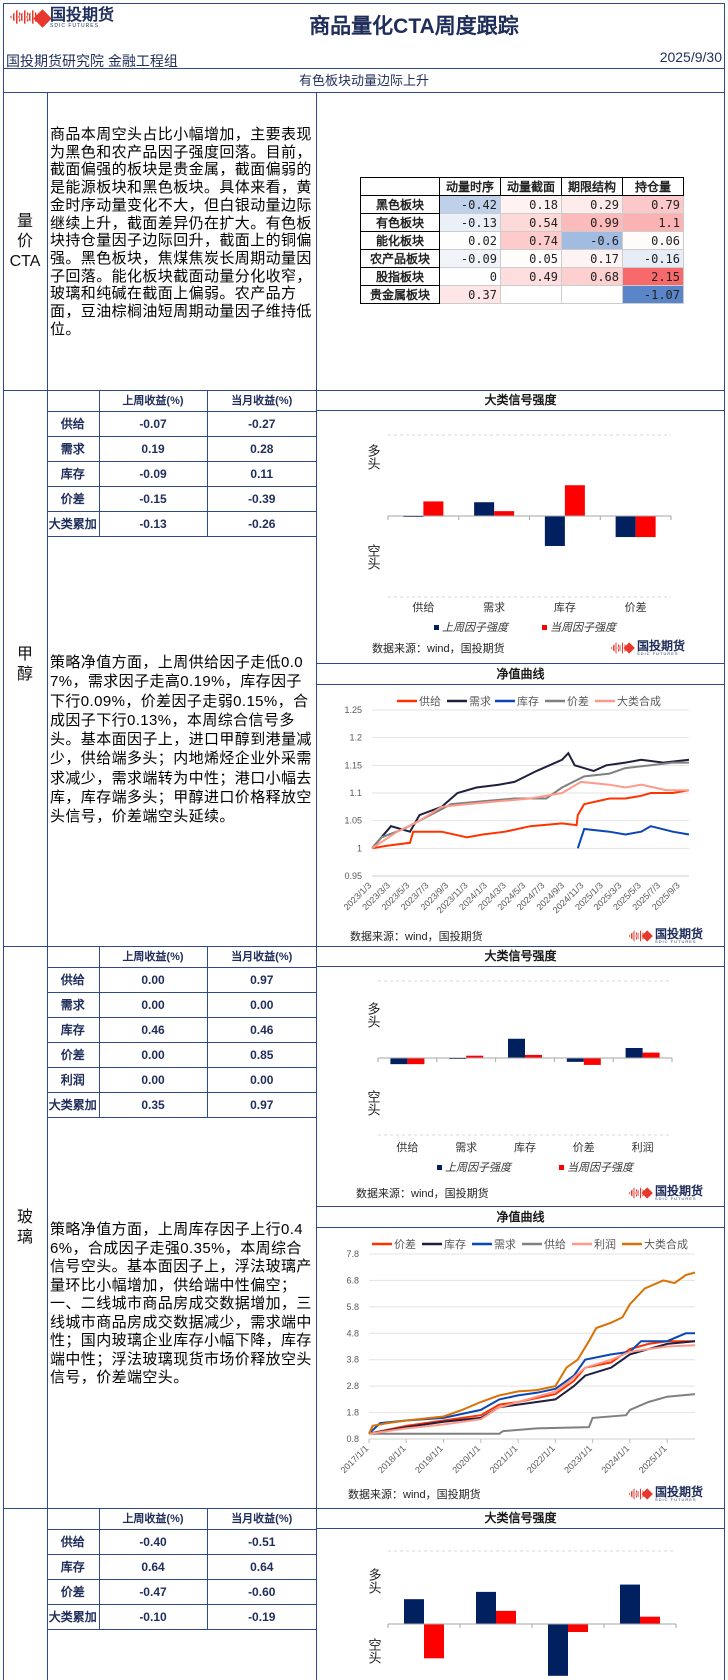 The height and width of the screenshot is (1680, 728). Describe the element at coordinates (181, 1030) in the screenshot. I see `table-row: 库存 0.46 0.46` at that location.